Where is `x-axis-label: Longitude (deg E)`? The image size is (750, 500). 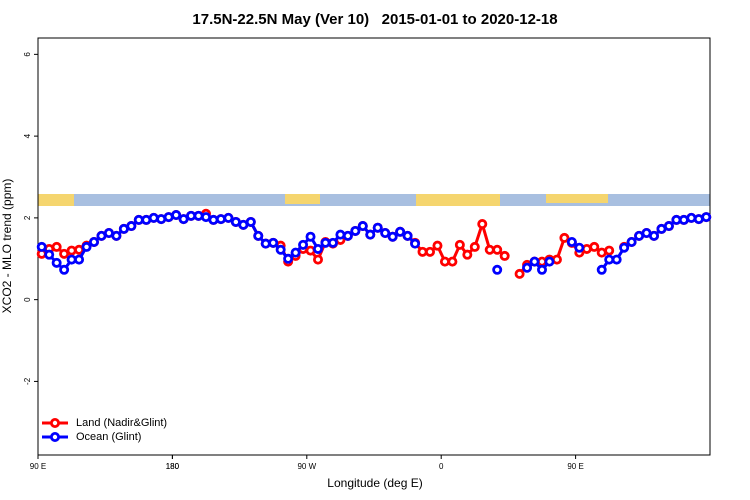
x-axis-label: Longitude (deg E) is located at coordinates (374, 483).